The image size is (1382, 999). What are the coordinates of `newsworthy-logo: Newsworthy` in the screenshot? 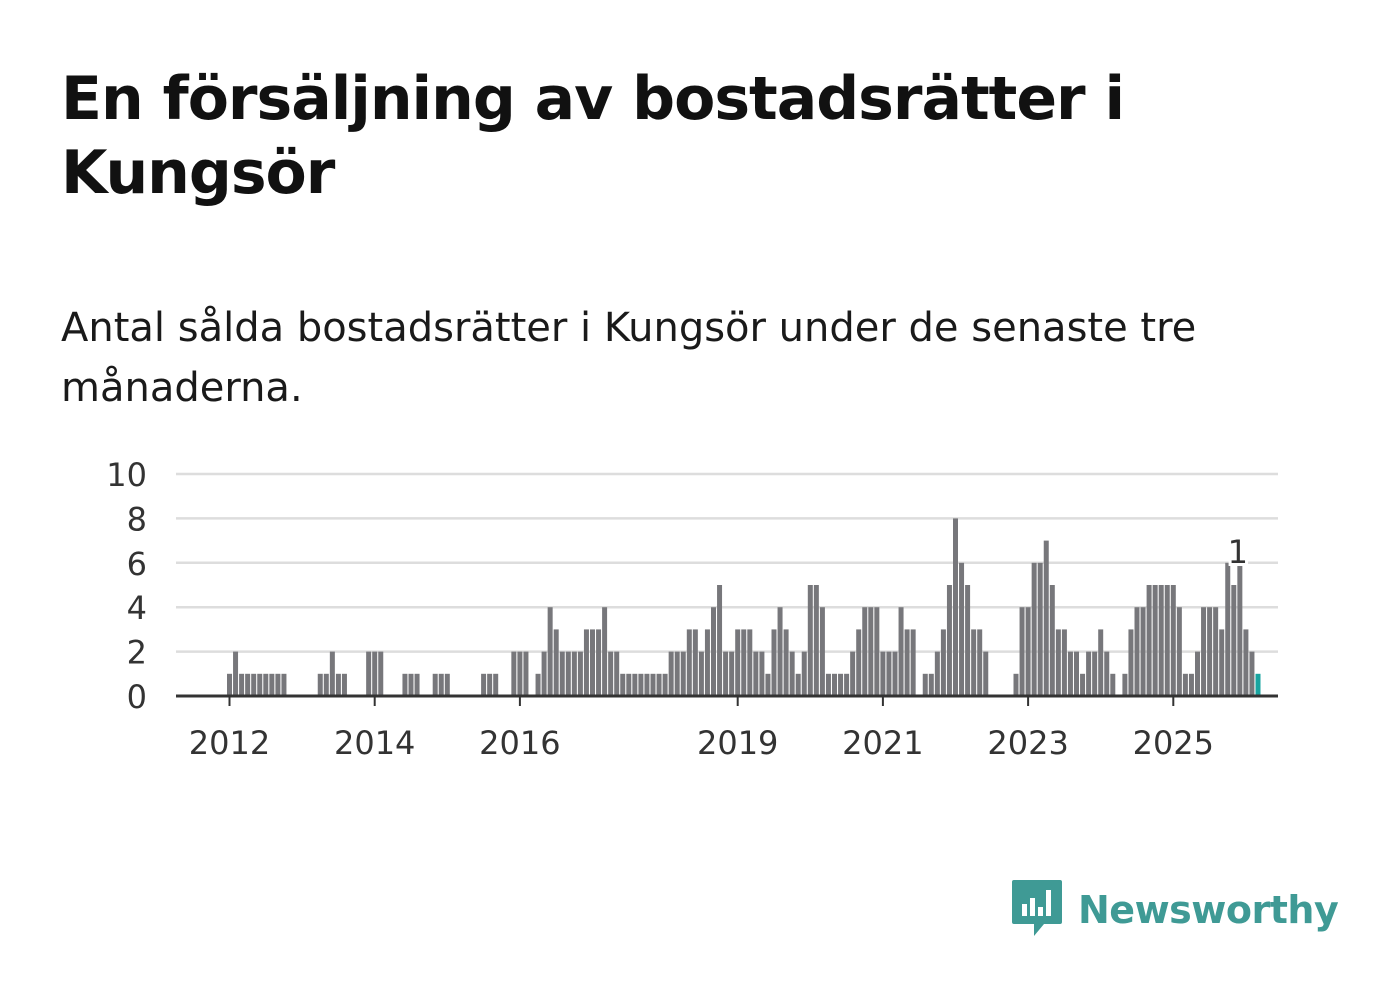 It's located at (1174, 910).